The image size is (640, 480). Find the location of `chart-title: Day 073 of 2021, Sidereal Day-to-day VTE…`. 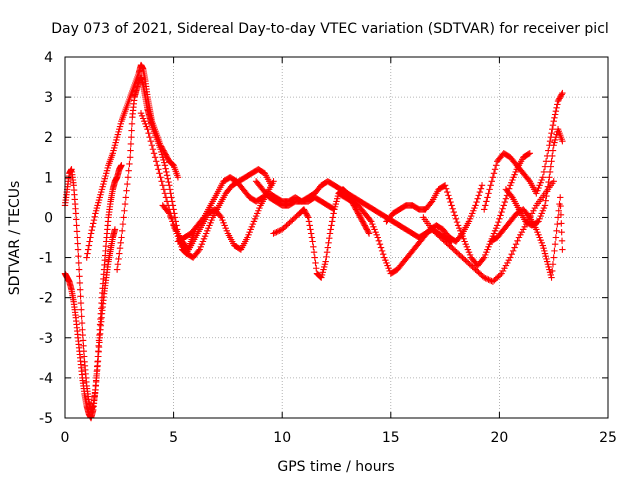

chart-title: Day 073 of 2021, Sidereal Day-to-day VTE… is located at coordinates (330, 29).